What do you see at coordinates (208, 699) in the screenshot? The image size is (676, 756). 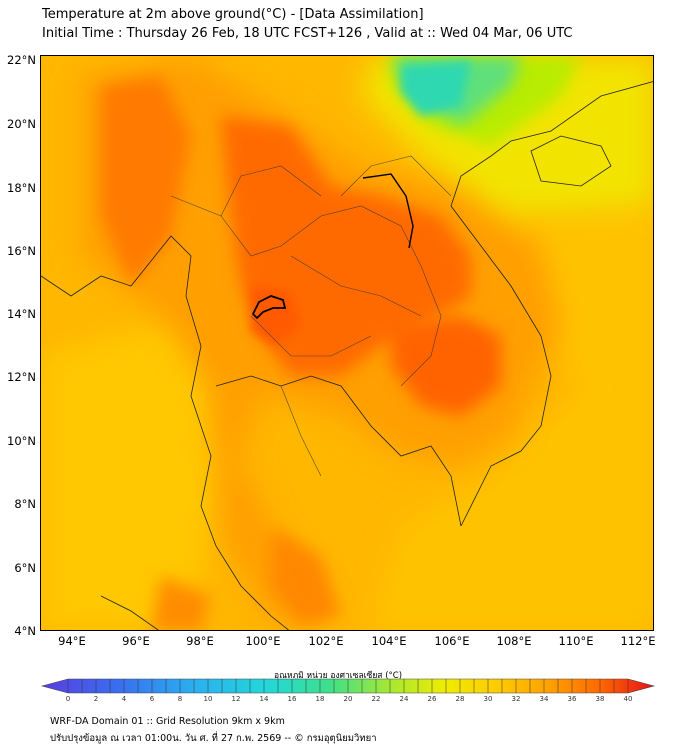 I see `colorbar-tick-label: 10` at bounding box center [208, 699].